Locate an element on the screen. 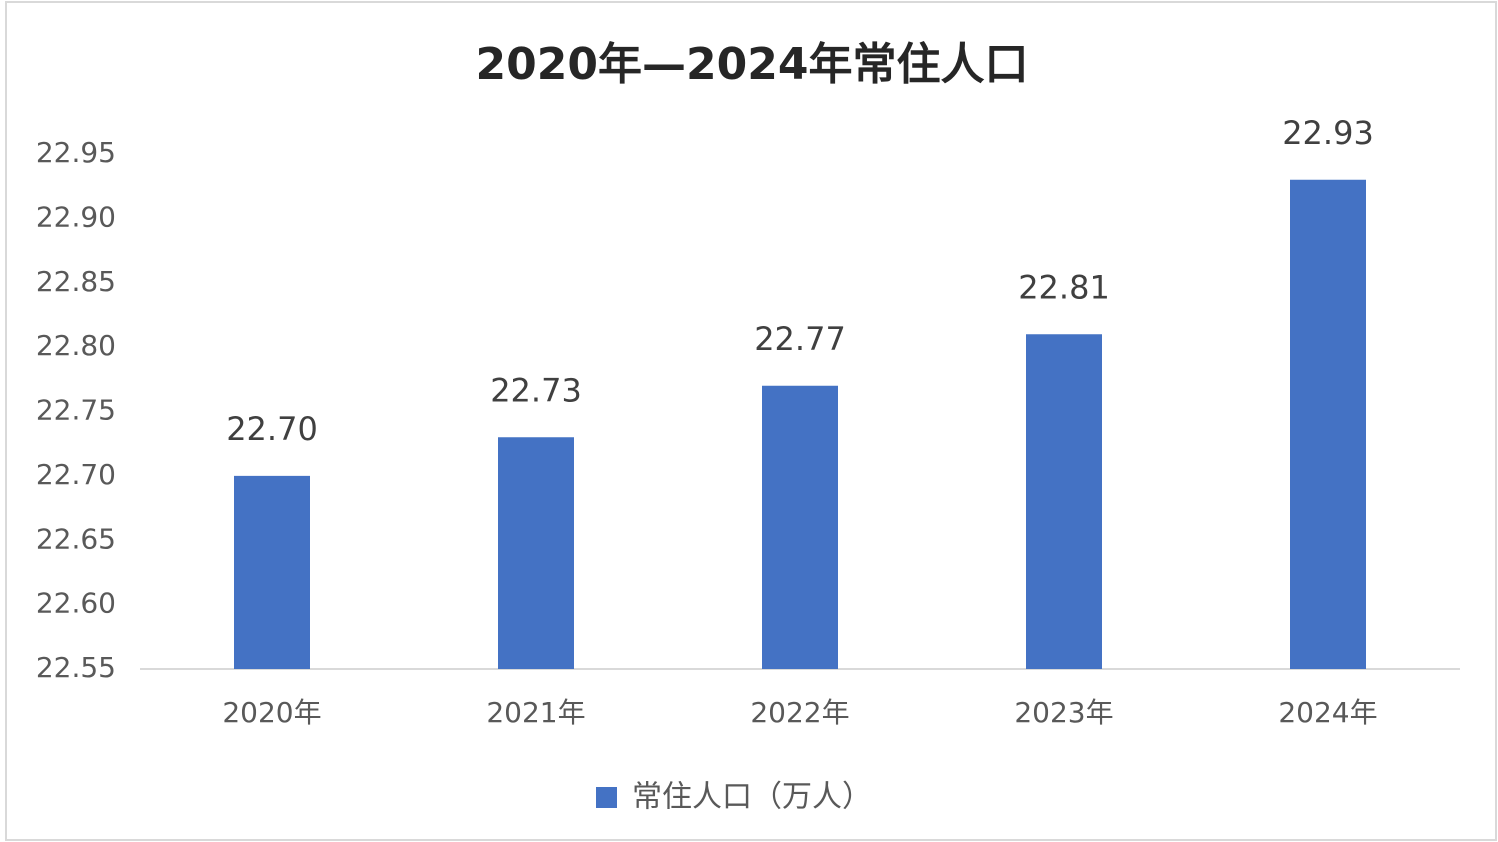 The height and width of the screenshot is (842, 1498). x-tick-label: 2021年 is located at coordinates (535, 712).